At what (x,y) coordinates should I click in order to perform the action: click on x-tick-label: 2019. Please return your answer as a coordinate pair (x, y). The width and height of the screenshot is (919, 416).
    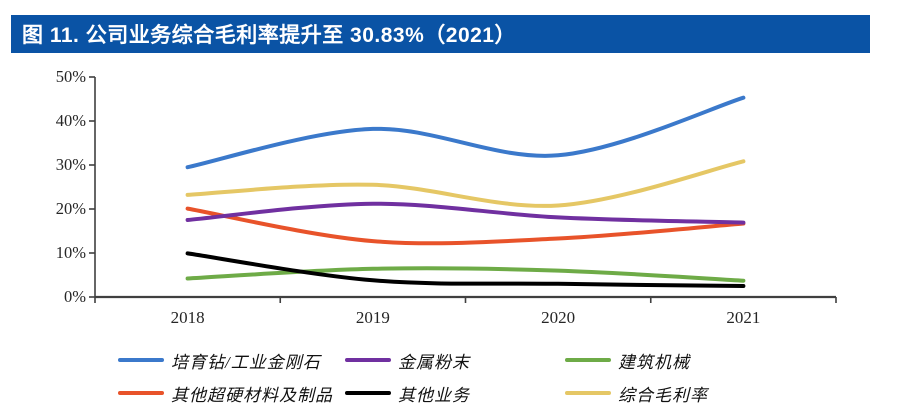
    Looking at the image, I should click on (373, 317).